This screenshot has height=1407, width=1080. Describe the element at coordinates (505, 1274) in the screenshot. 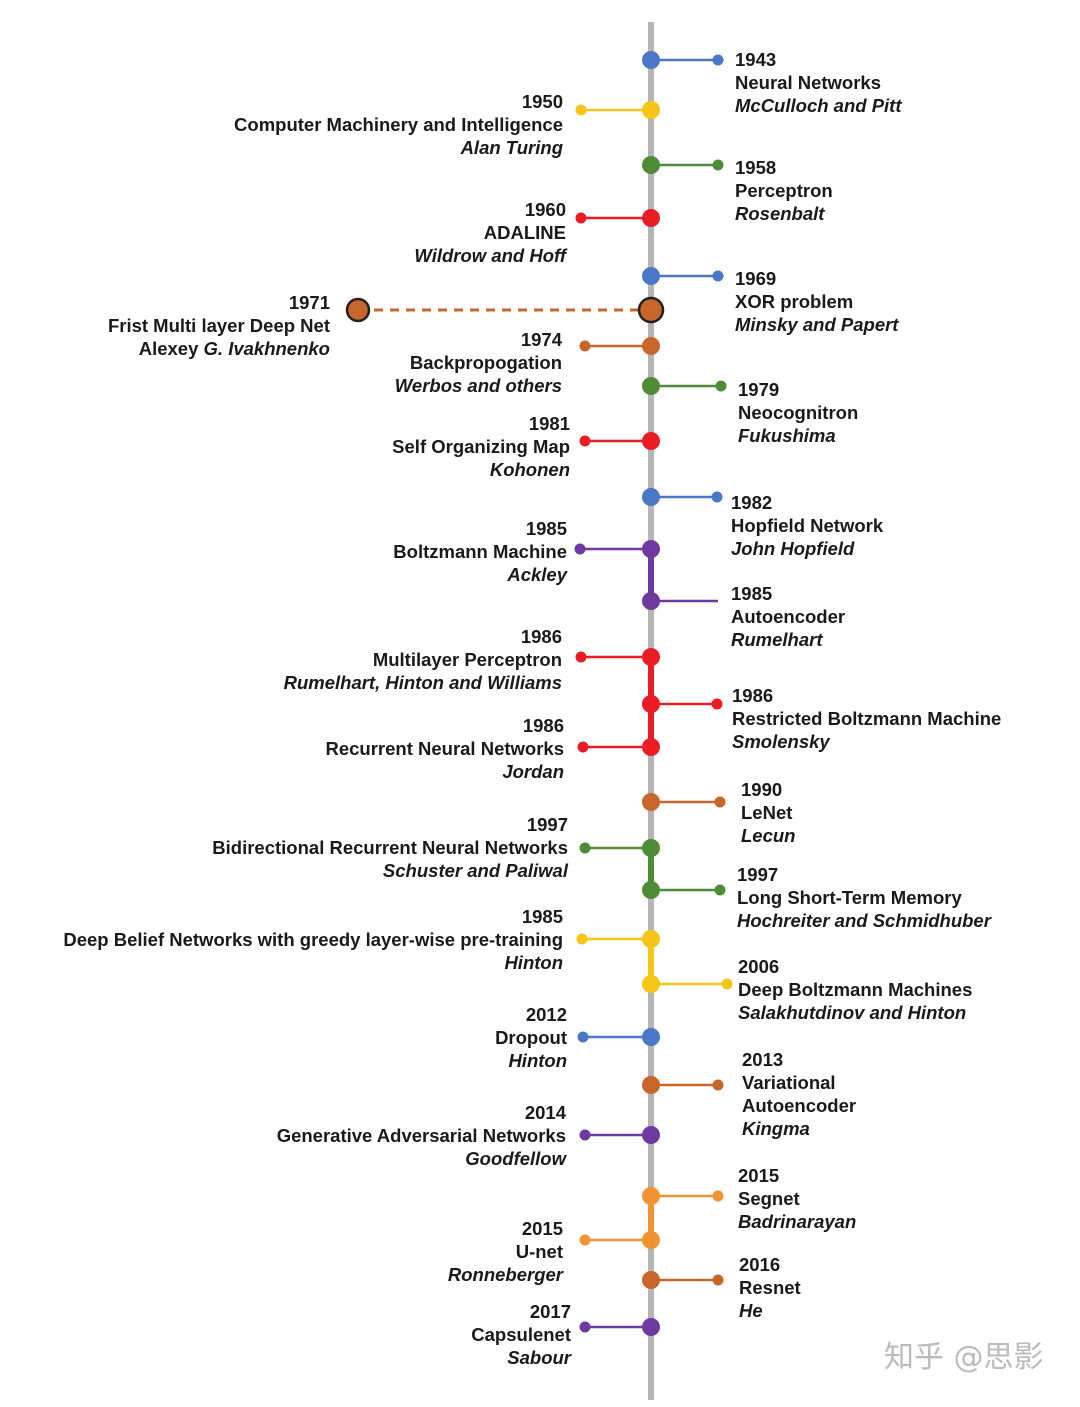

I see `event-author: Ronneberger` at that location.